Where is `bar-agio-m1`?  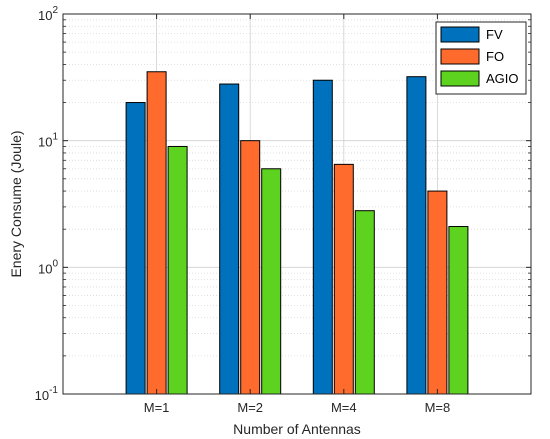 bar-agio-m1 is located at coordinates (177, 270).